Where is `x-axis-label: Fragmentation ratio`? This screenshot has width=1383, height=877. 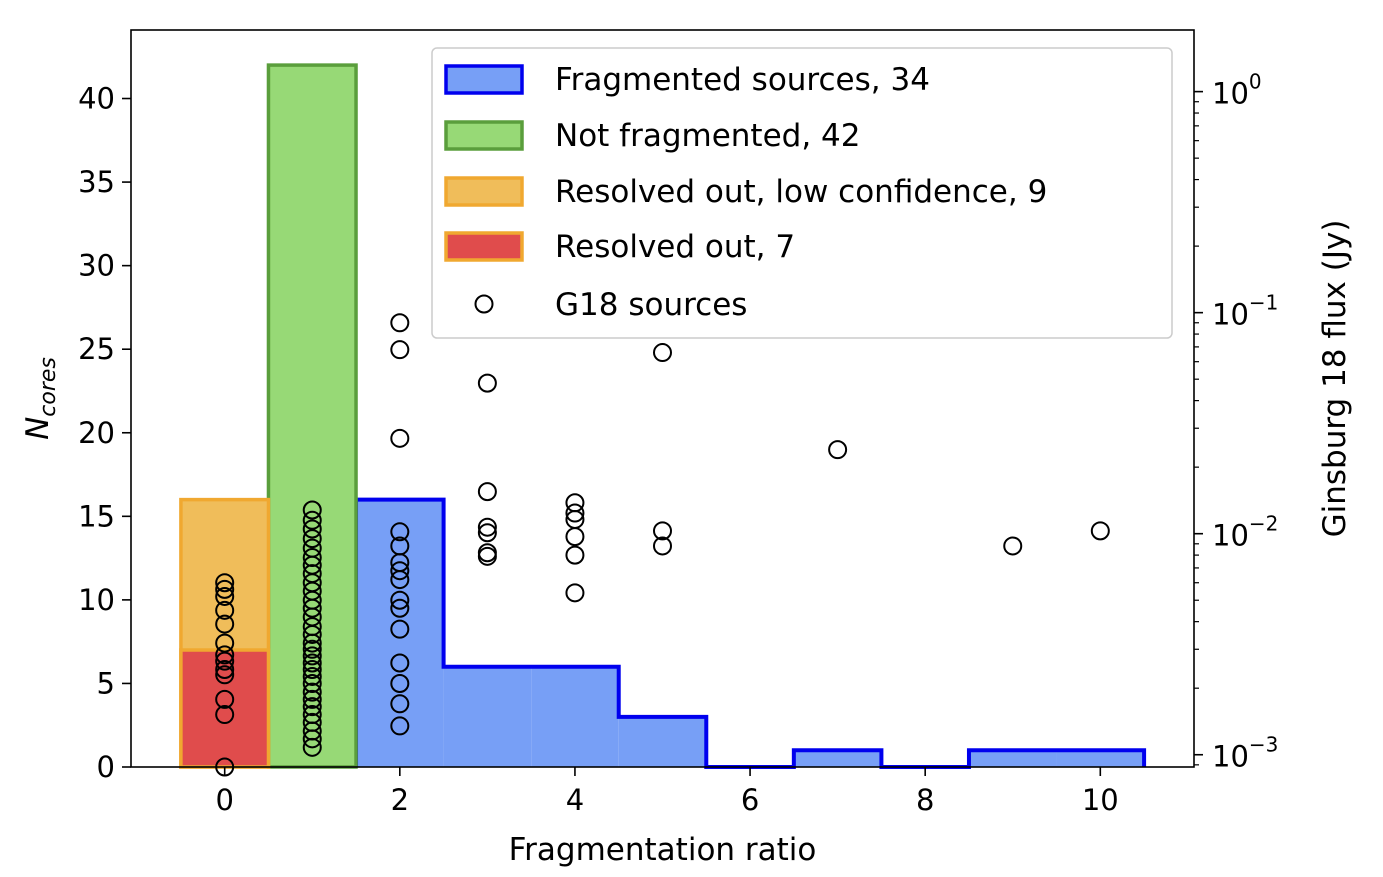 x-axis-label: Fragmentation ratio is located at coordinates (663, 850).